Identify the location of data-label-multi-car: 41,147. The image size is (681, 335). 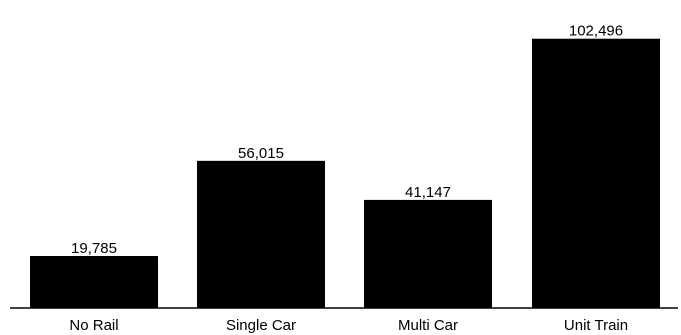
(428, 192).